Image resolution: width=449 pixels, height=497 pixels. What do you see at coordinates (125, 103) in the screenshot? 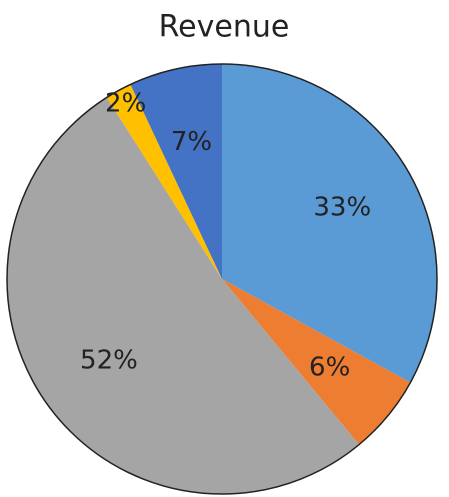
I see `data-label: 2%` at bounding box center [125, 103].